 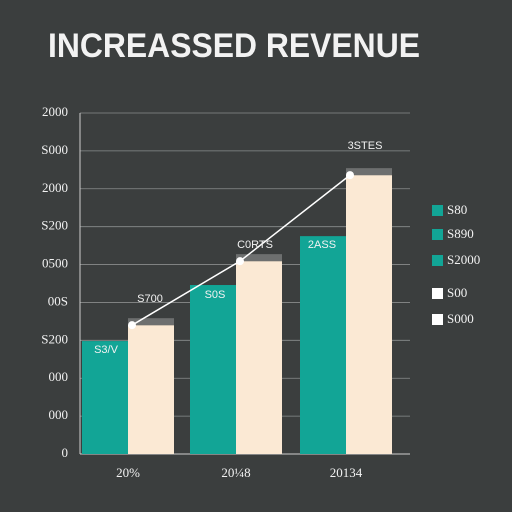 I want to click on x-tick-label: 20%, so click(x=128, y=472).